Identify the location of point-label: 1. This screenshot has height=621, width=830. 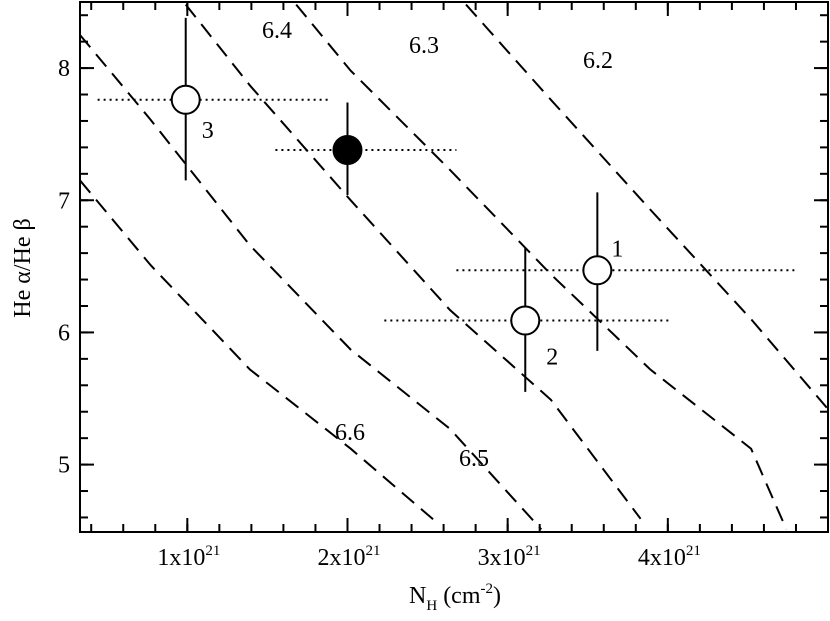
(617, 249).